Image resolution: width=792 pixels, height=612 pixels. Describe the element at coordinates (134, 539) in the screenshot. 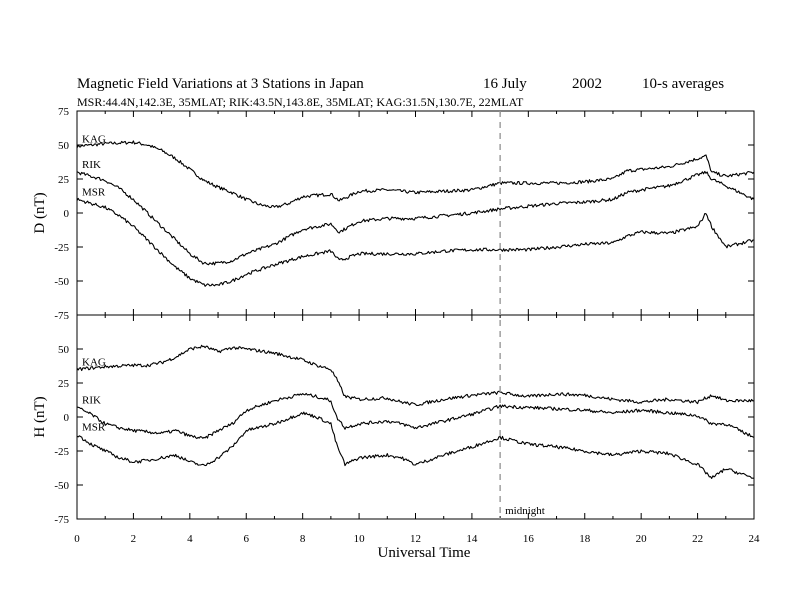

I see `x-tick-label: 2` at that location.